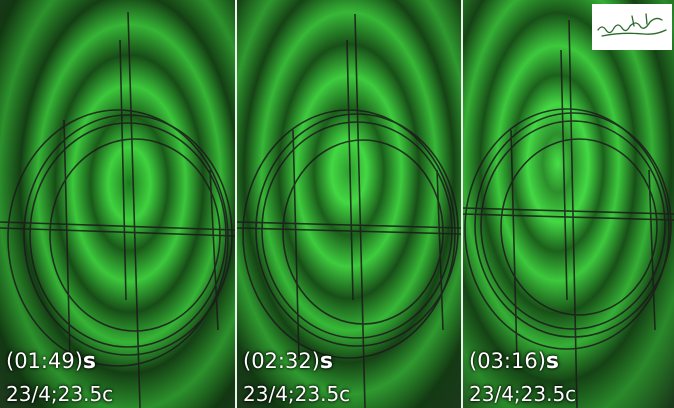 The height and width of the screenshot is (408, 674). I want to click on signature-stamp, so click(632, 27).